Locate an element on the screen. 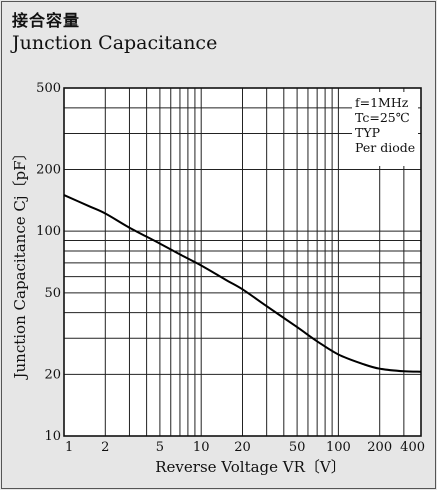  x-tick-label: 5 is located at coordinates (160, 447).